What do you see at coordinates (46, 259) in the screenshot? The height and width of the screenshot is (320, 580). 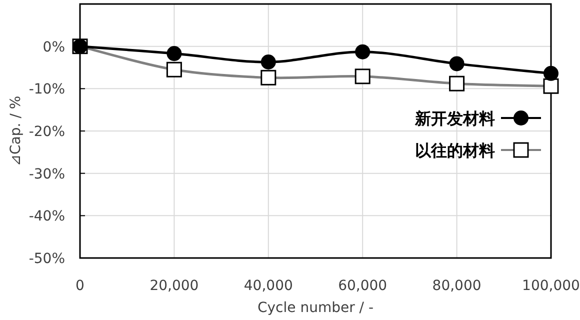 I see `y-tick-label: -50%` at bounding box center [46, 259].